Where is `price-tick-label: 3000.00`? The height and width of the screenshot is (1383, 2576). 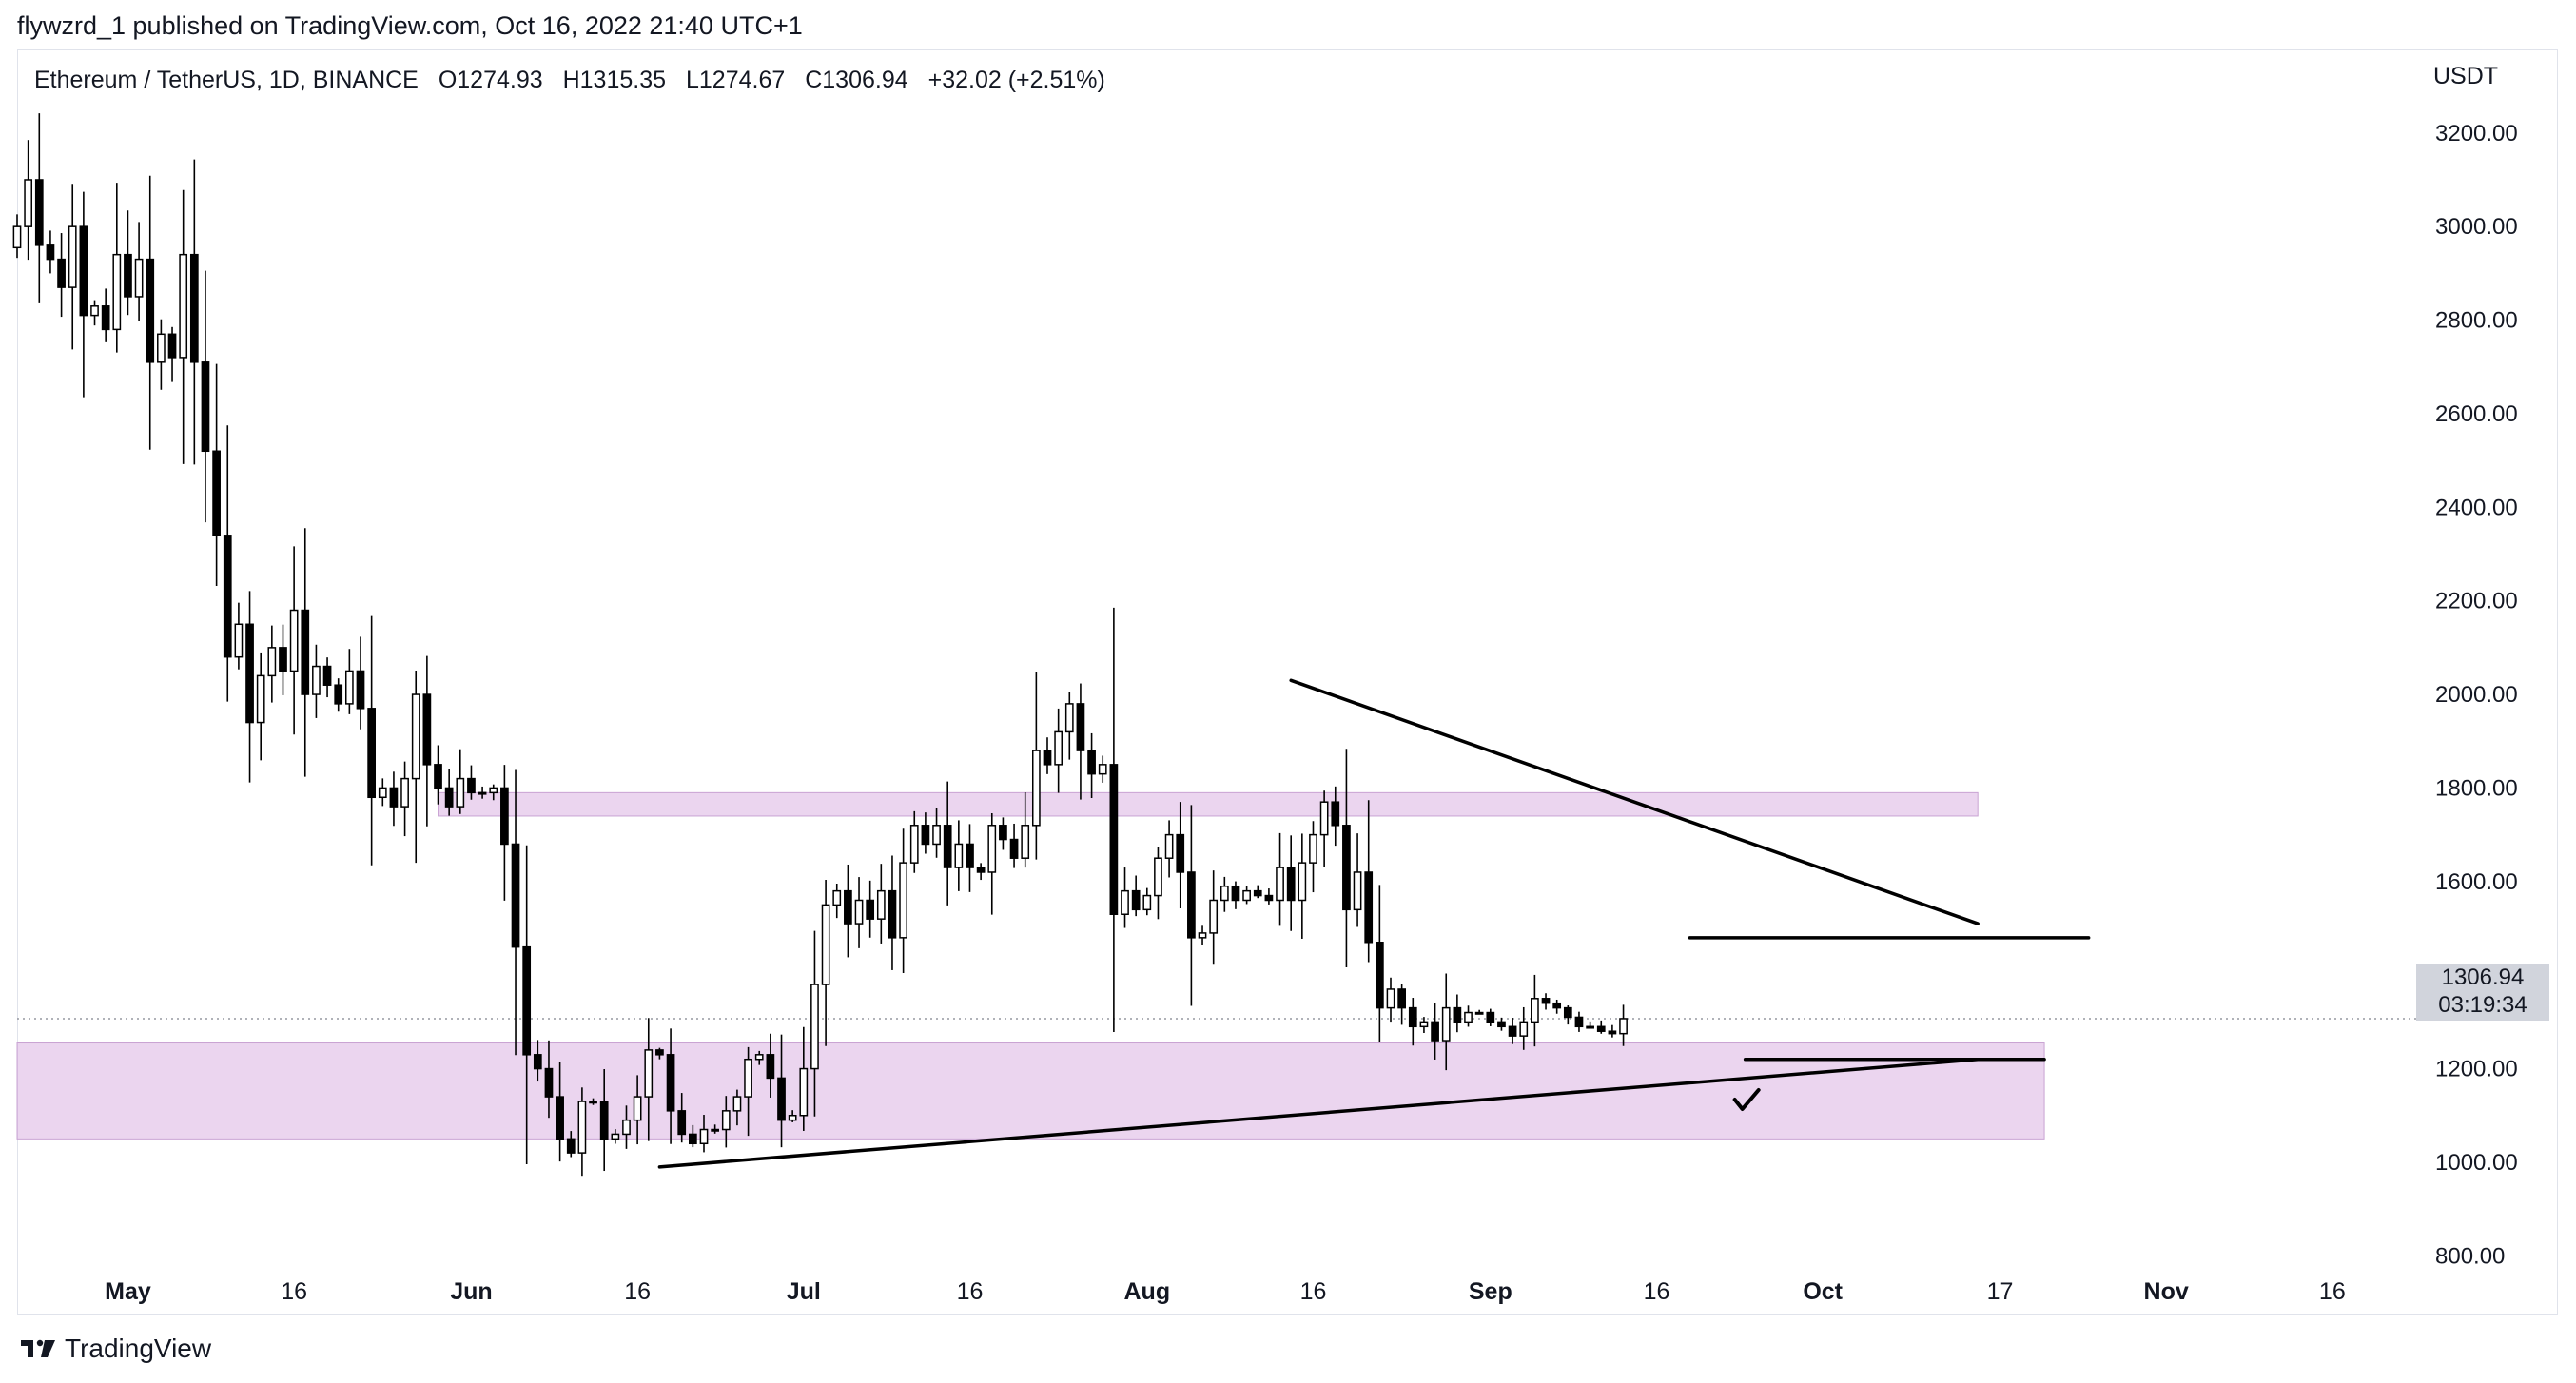 price-tick-label: 3000.00 is located at coordinates (2476, 227).